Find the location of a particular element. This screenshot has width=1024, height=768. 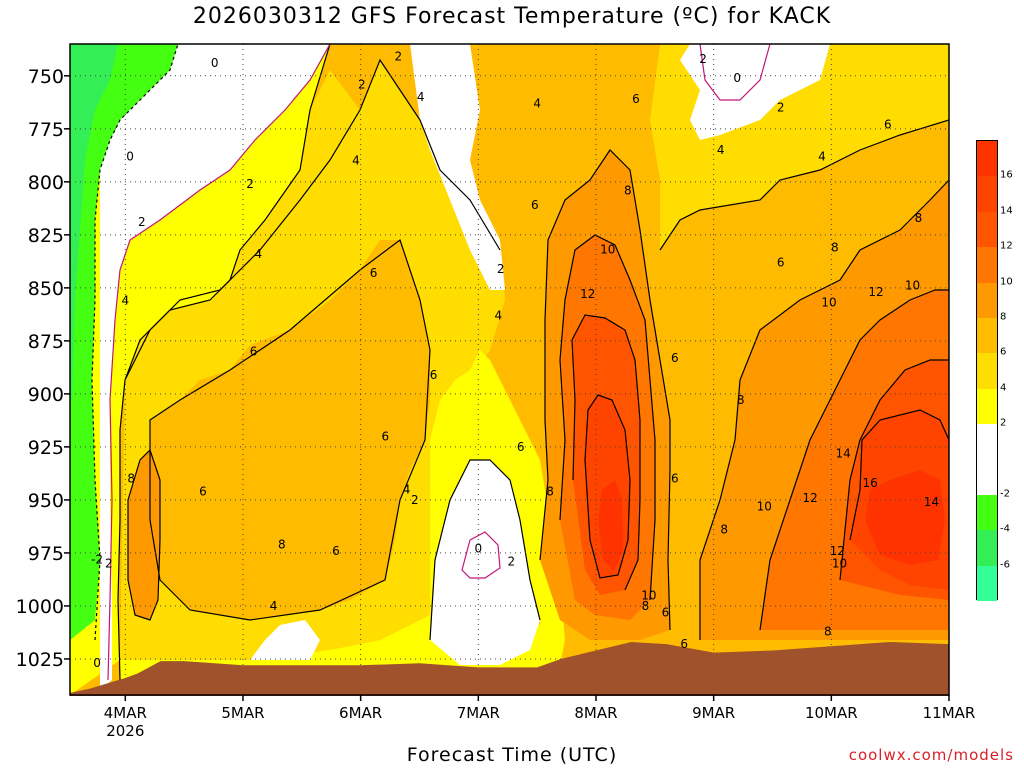

y-tick-label: 975 is located at coordinates (46, 554).